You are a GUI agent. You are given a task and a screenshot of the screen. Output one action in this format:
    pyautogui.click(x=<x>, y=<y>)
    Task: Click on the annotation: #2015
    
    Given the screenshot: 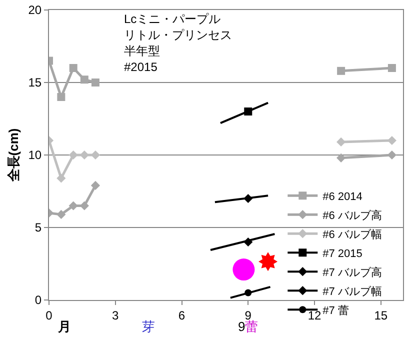 What is the action you would take?
    pyautogui.click(x=141, y=67)
    